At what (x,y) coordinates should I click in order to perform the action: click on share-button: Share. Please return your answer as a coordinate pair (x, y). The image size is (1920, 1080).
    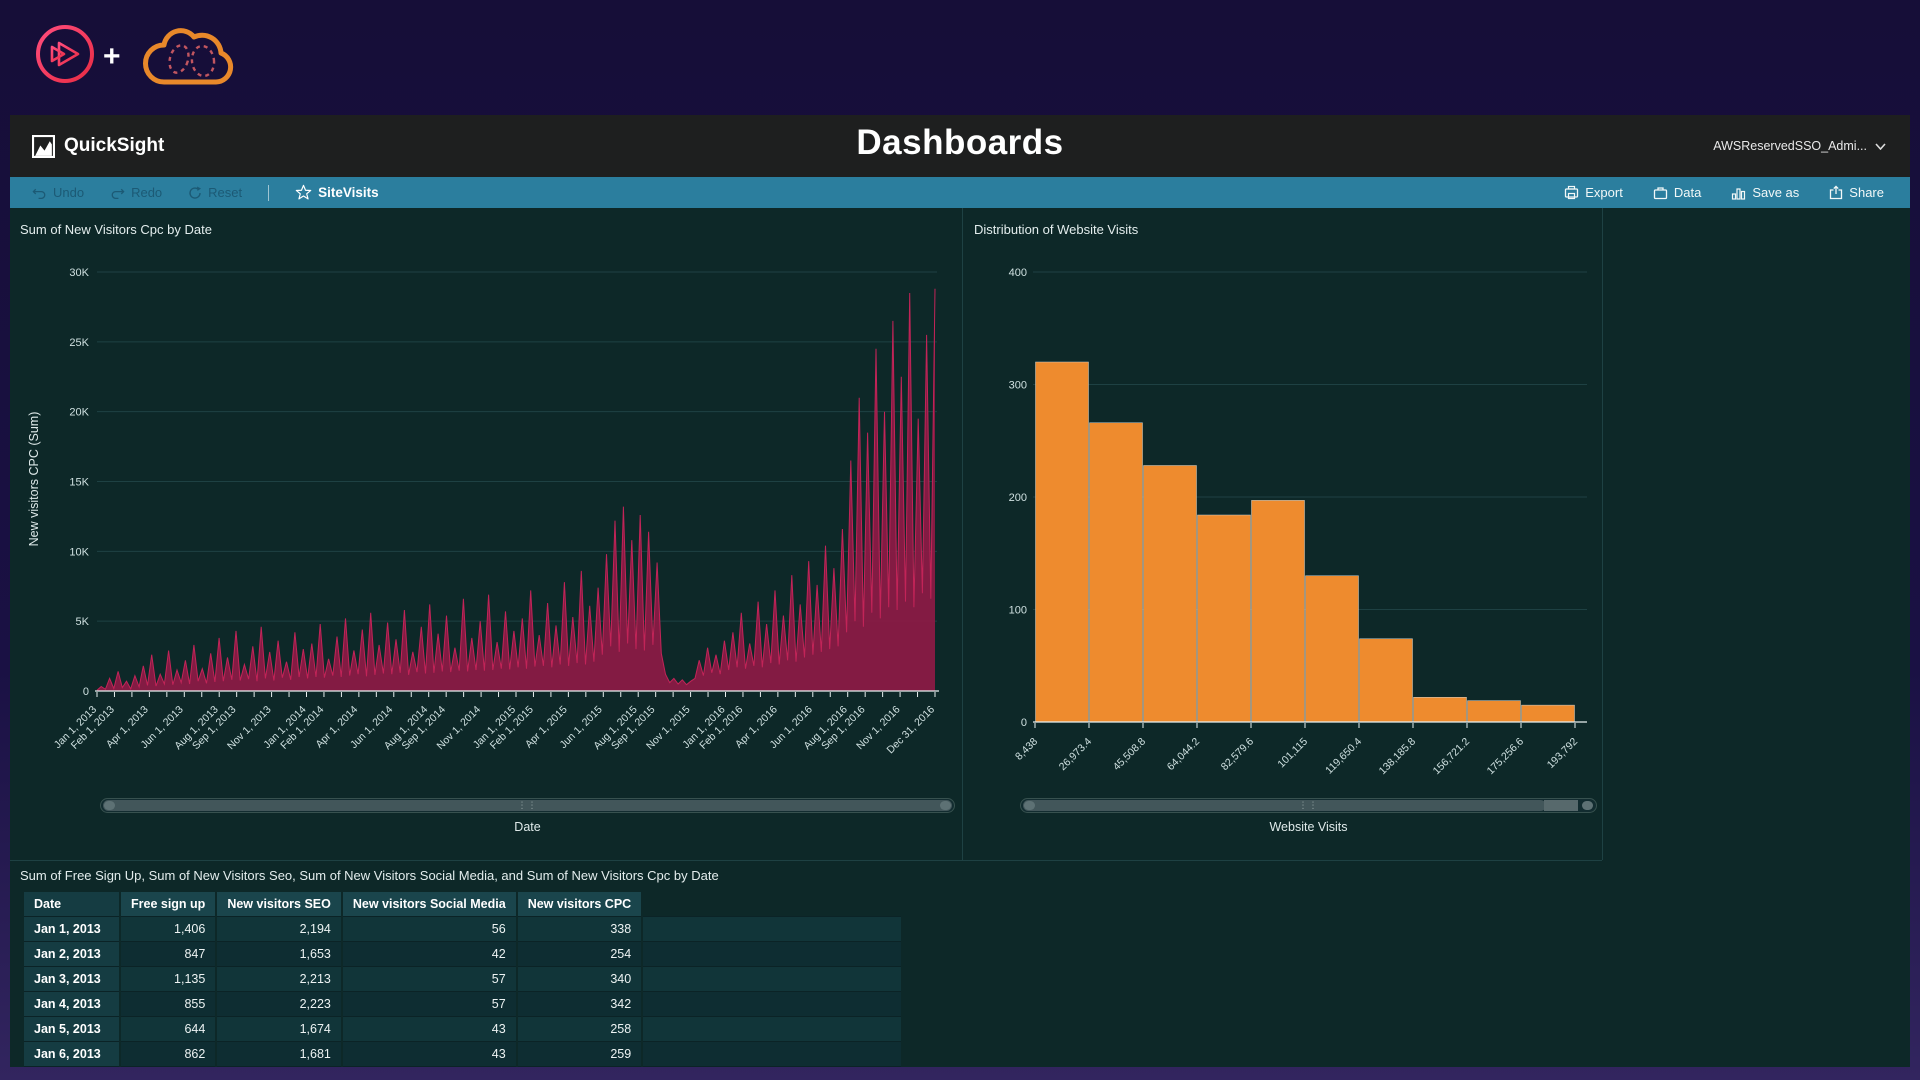
    Looking at the image, I should click on (1856, 192).